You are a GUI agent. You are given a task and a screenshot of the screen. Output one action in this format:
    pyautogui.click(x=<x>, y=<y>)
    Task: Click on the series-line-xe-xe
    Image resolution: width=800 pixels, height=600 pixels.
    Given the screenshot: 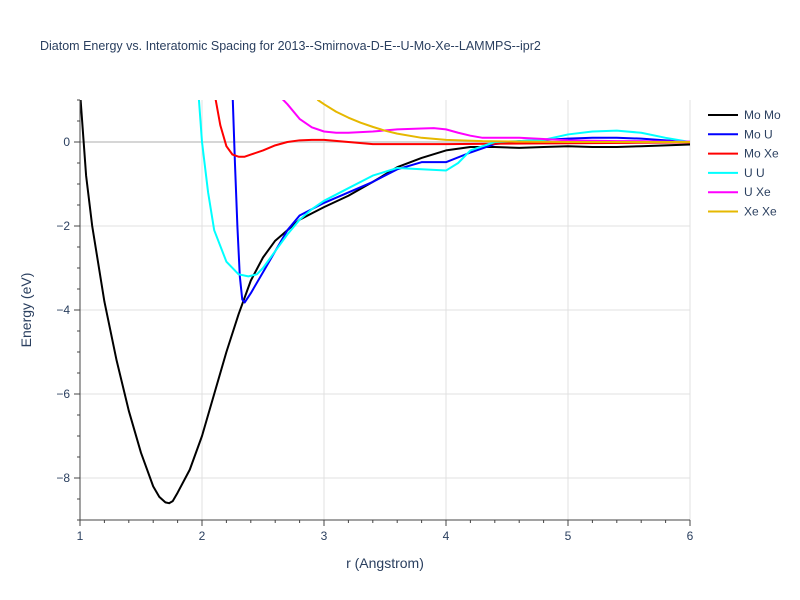 What is the action you would take?
    pyautogui.click(x=503, y=121)
    